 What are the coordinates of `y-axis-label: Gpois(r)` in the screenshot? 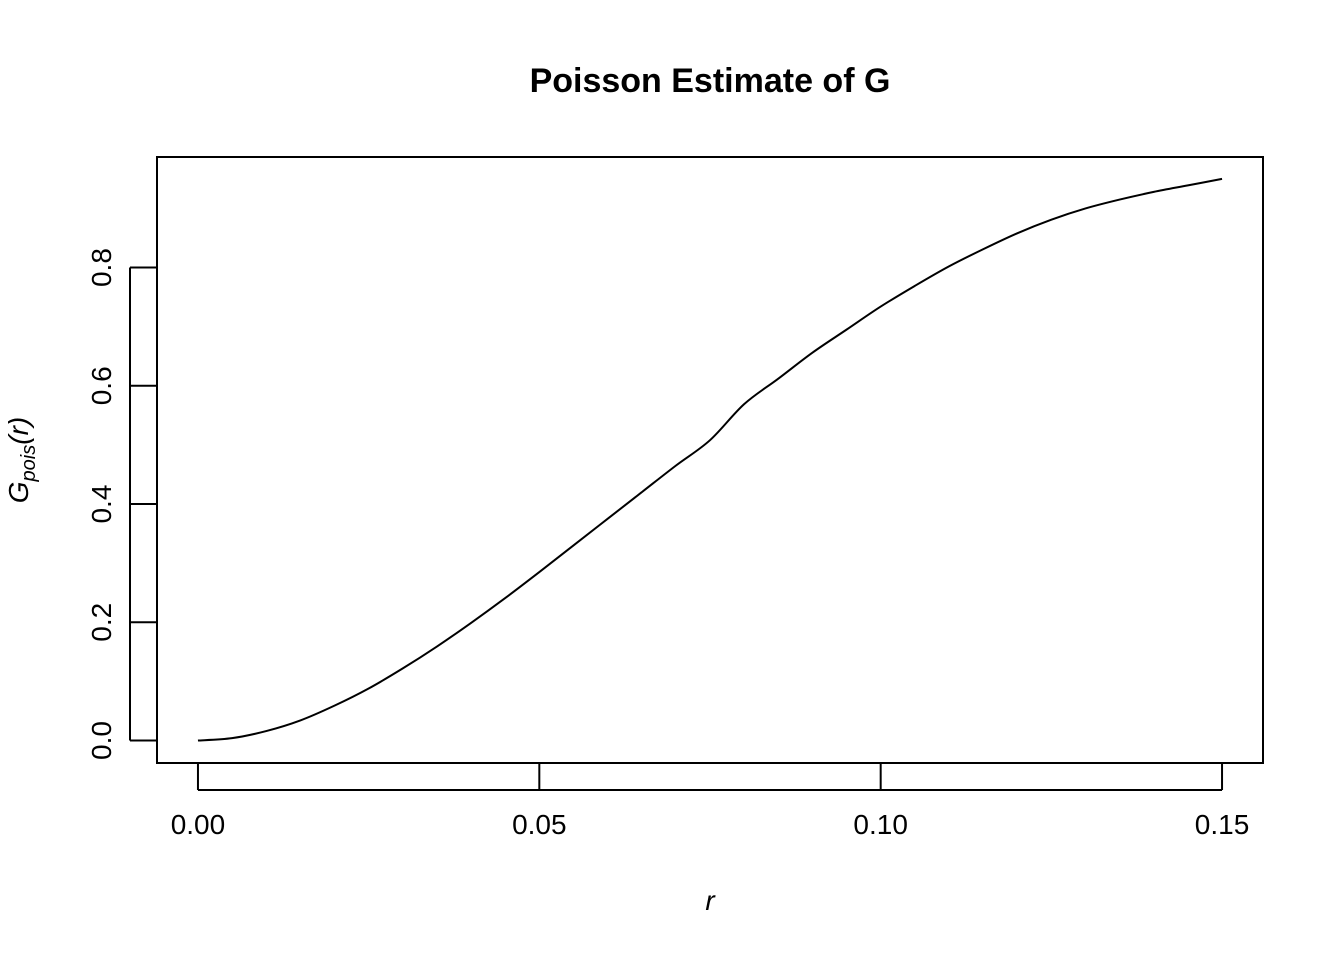 It's located at (21, 460).